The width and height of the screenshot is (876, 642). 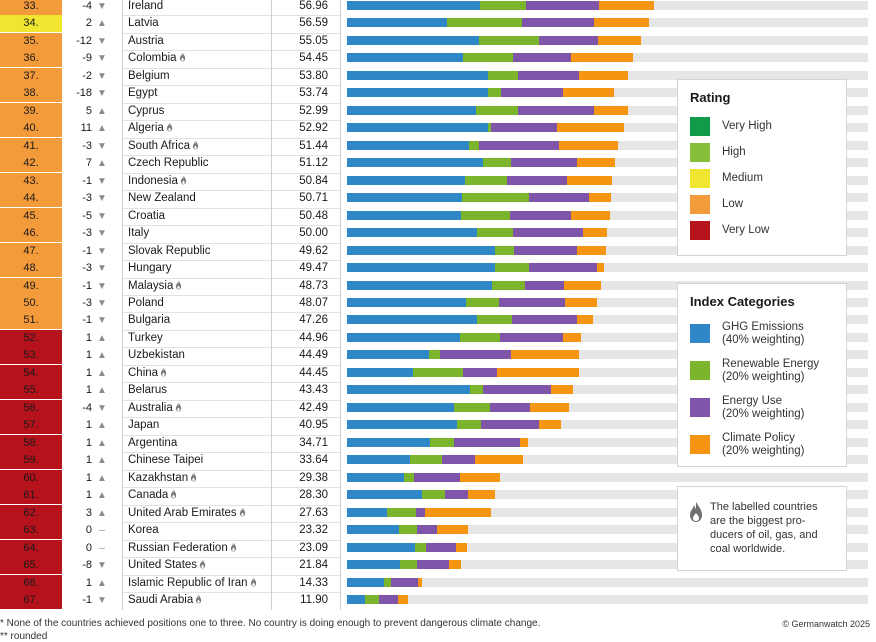 What do you see at coordinates (31, 600) in the screenshot?
I see `rank-cell: 67.` at bounding box center [31, 600].